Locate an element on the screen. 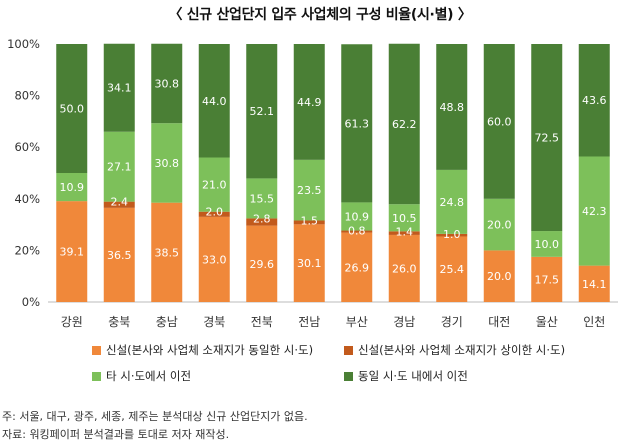 The image size is (640, 448). data-label-충북-s0: 36.5 is located at coordinates (119, 255).